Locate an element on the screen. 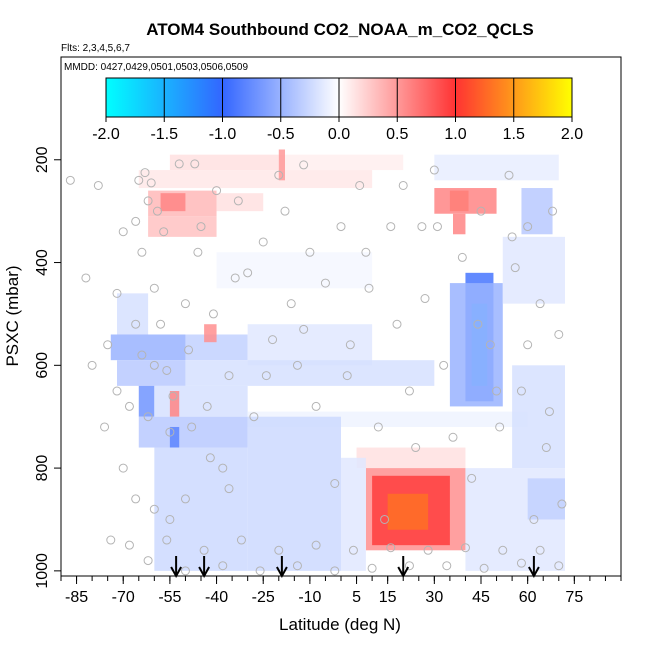  x-tick-label: 15 is located at coordinates (388, 597).